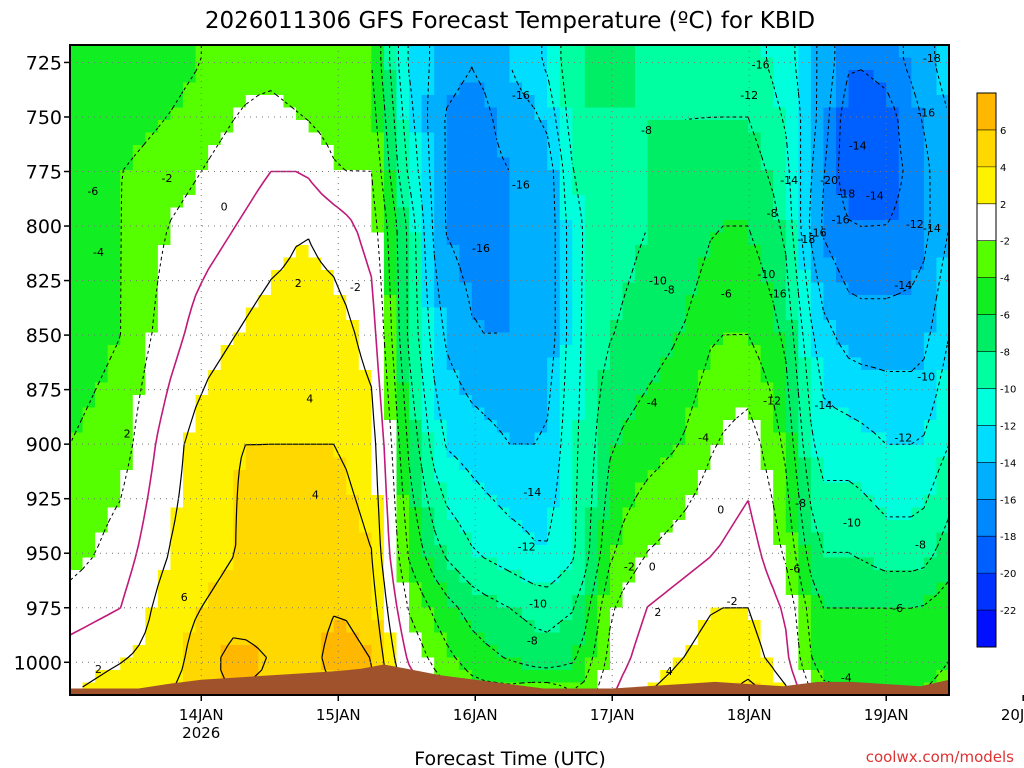 The width and height of the screenshot is (1024, 768). What do you see at coordinates (858, 145) in the screenshot?
I see `contour-label: -14` at bounding box center [858, 145].